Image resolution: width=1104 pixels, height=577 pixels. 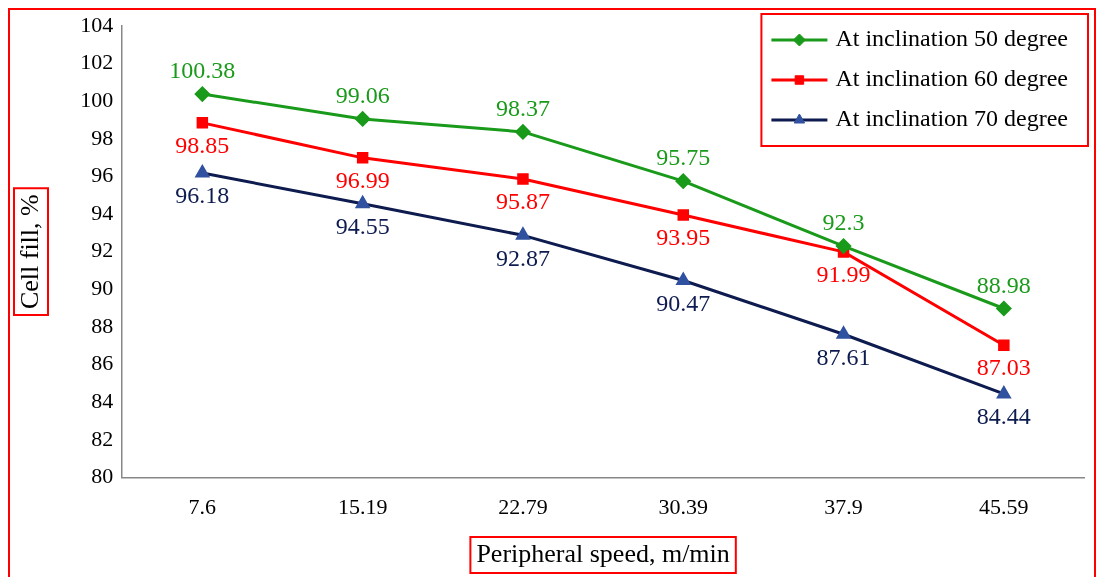 I want to click on data-label: 91.99, so click(x=843, y=274).